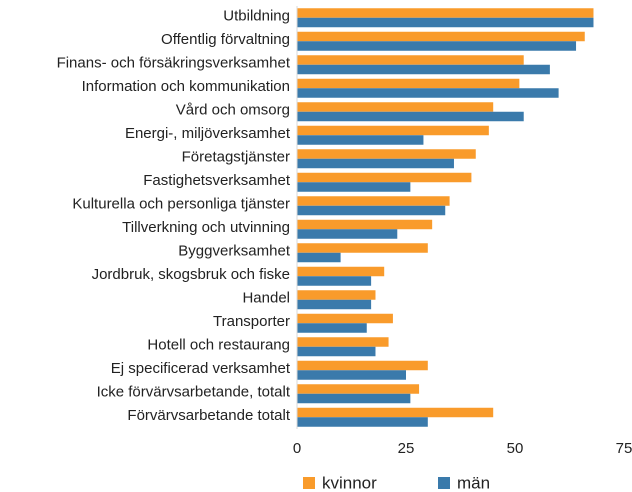 Image resolution: width=632 pixels, height=492 pixels. Describe the element at coordinates (297, 448) in the screenshot. I see `x-tick-label: 0` at that location.